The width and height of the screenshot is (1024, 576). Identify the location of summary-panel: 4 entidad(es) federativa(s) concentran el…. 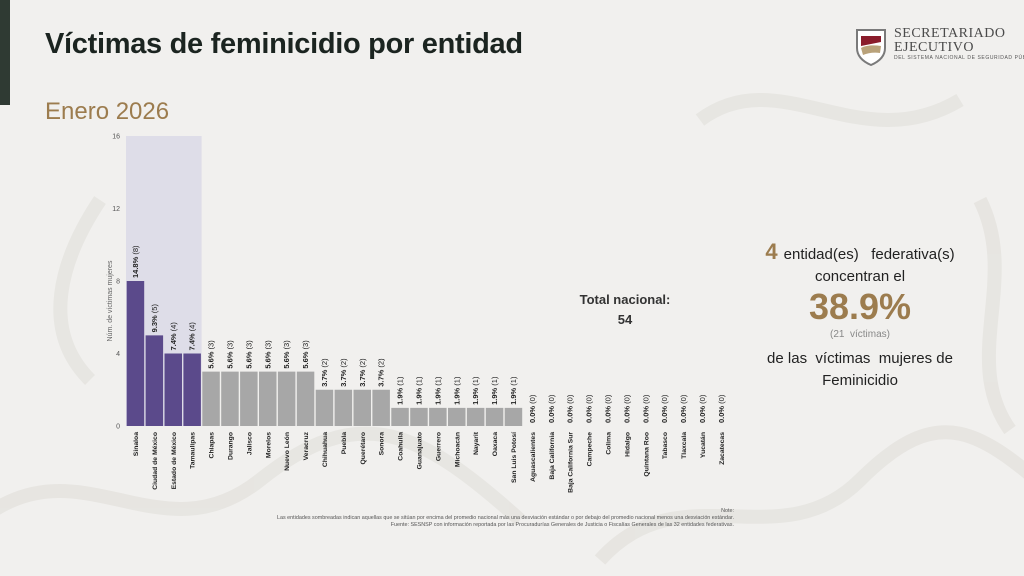
(860, 316).